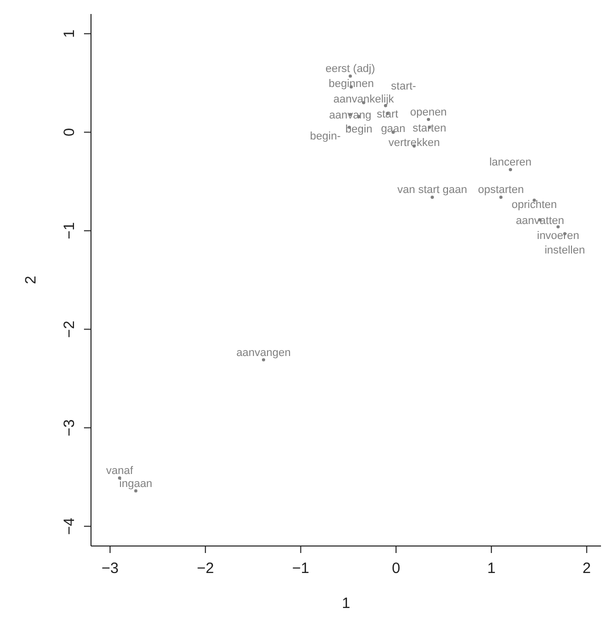 This screenshot has height=620, width=610. I want to click on data-label: oprichten, so click(534, 205).